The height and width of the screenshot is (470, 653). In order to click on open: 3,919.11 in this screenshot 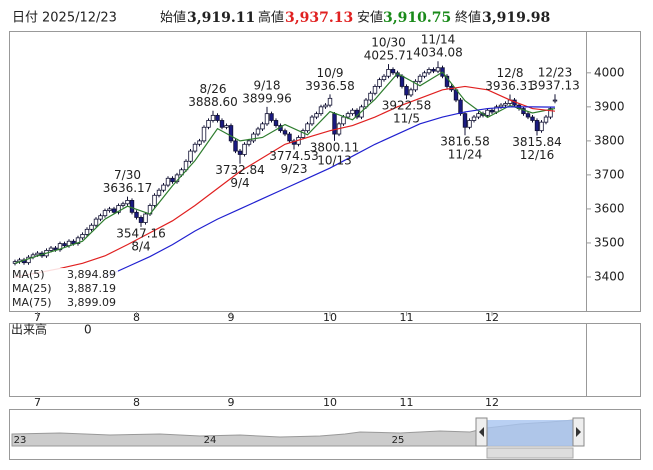, I will do `click(221, 18)`.